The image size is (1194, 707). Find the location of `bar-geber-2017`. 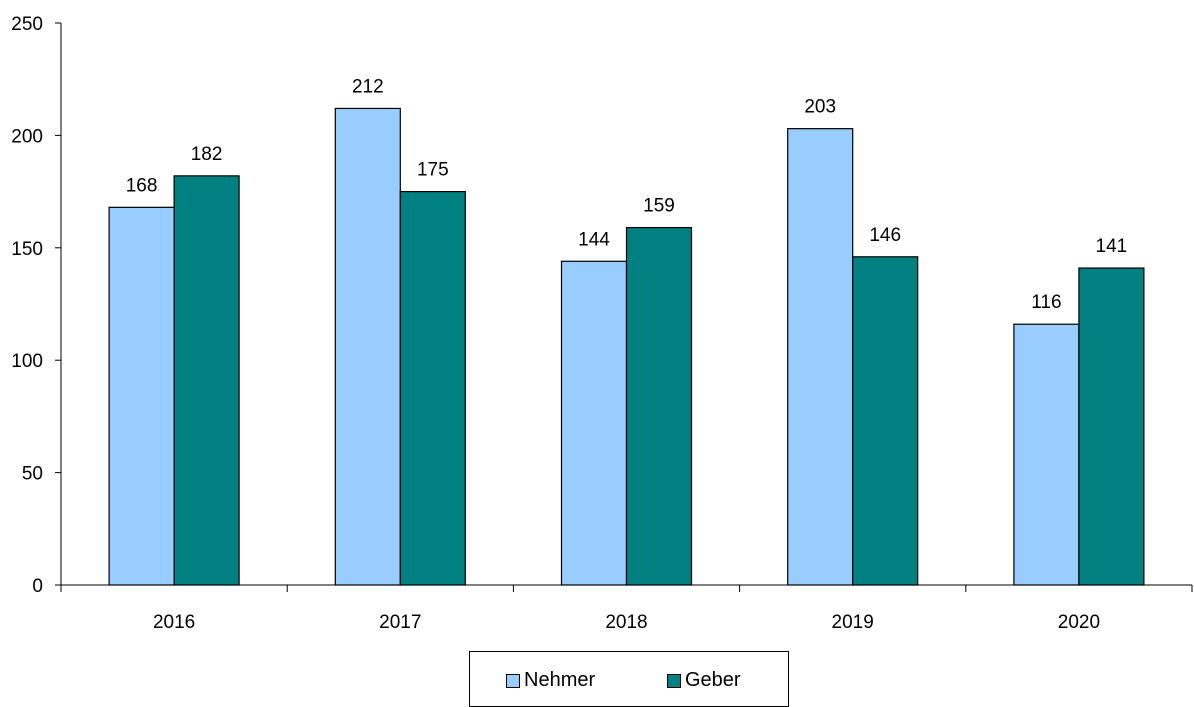

bar-geber-2017 is located at coordinates (432, 388).